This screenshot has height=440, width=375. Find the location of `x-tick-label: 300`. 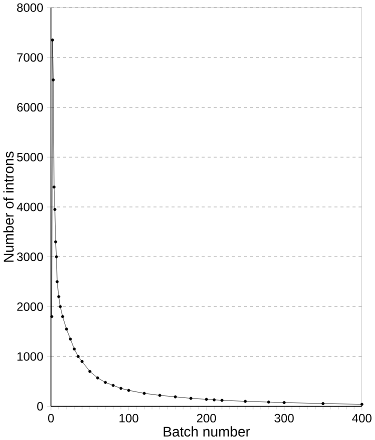

x-tick-label: 300 is located at coordinates (284, 418).